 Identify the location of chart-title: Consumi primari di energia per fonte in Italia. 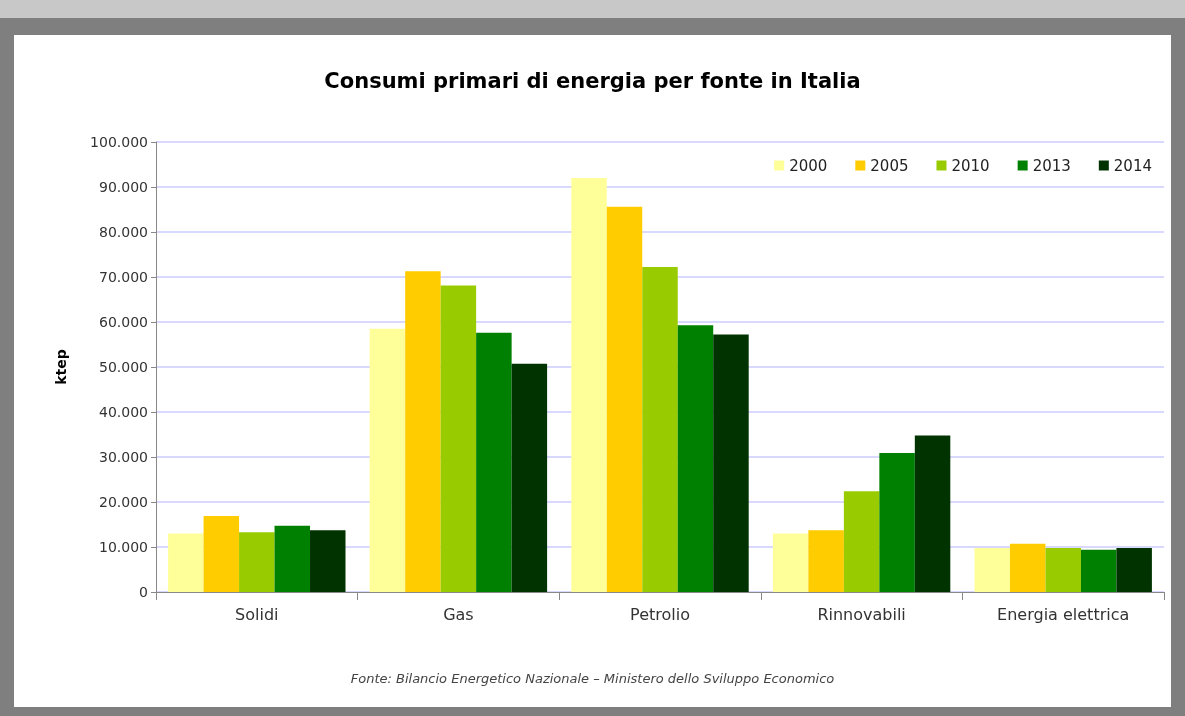
(592, 80).